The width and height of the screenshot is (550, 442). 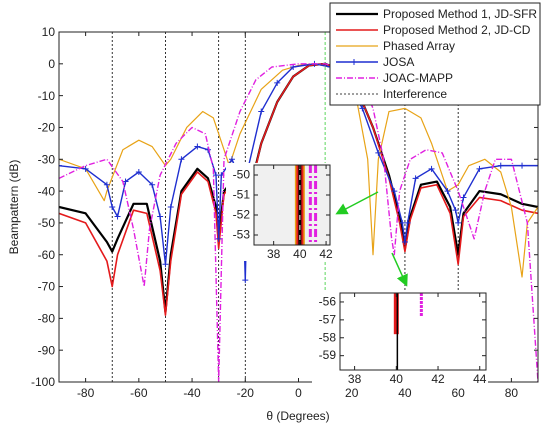 What do you see at coordinates (419, 46) in the screenshot?
I see `legend-label: Phased Array` at bounding box center [419, 46].